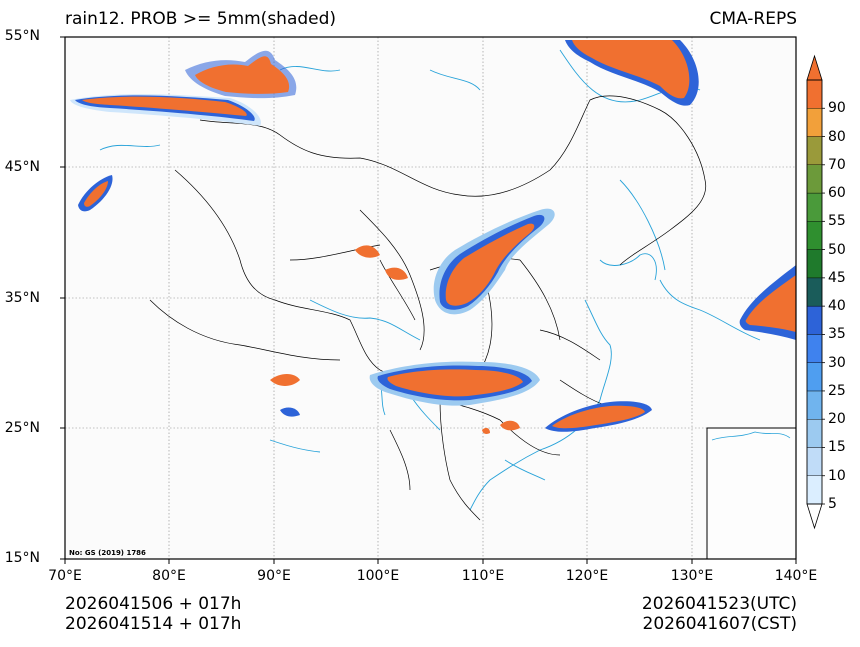 This screenshot has width=860, height=647. Describe the element at coordinates (22, 36) in the screenshot. I see `lat-label-55: 55°N` at that location.